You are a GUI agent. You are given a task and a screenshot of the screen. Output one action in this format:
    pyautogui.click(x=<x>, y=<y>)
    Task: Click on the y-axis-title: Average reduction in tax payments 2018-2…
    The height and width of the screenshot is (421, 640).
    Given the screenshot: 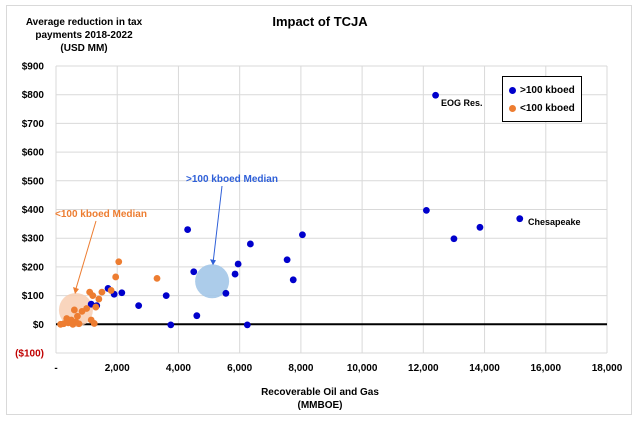 What is the action you would take?
    pyautogui.click(x=84, y=35)
    